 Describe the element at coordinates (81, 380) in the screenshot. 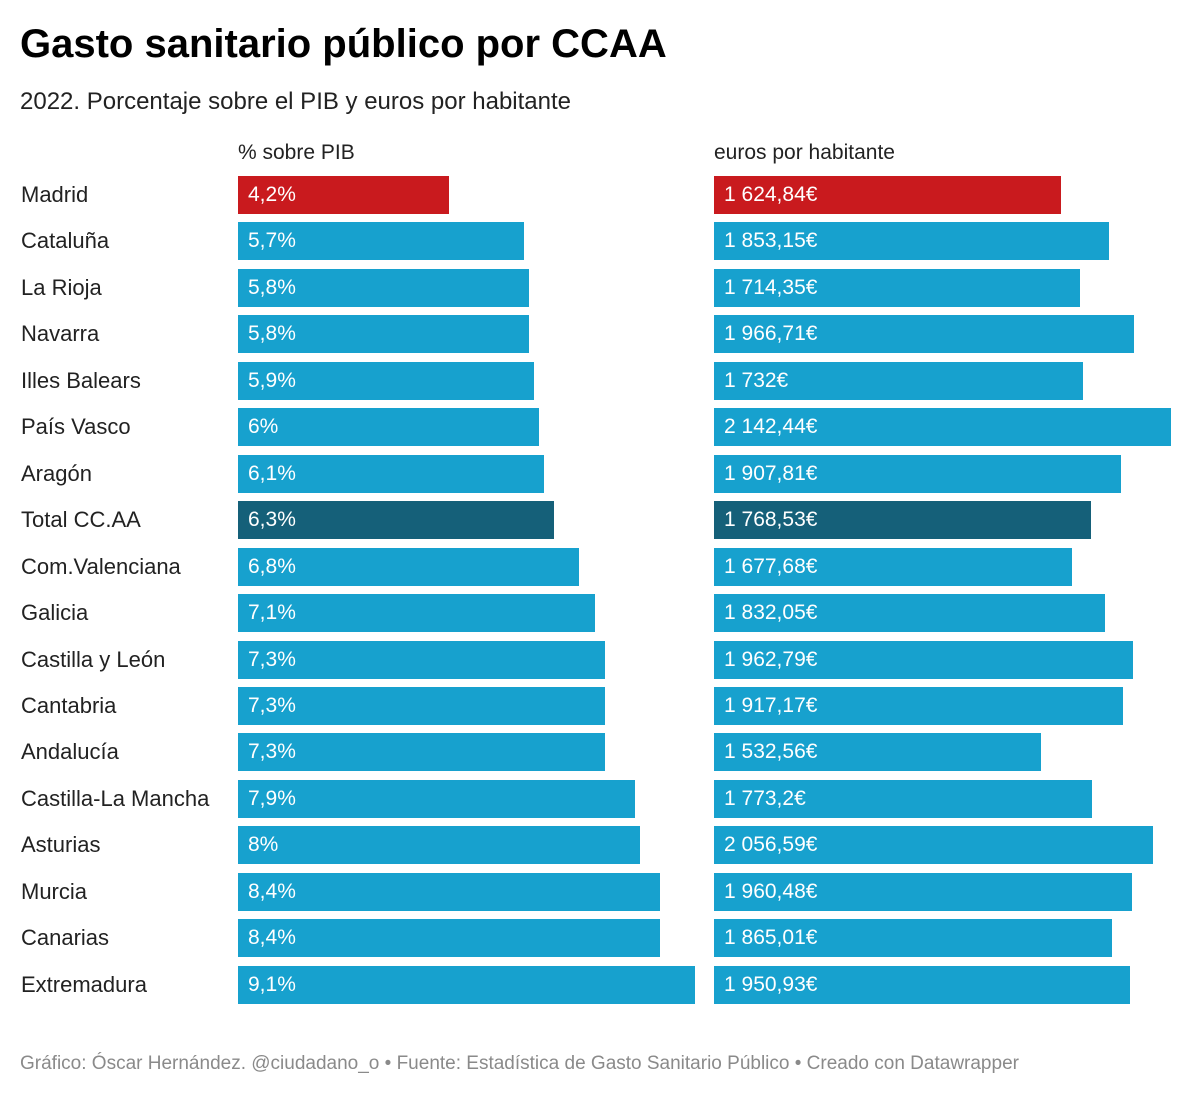

I see `row-label: Illes Balears` at that location.